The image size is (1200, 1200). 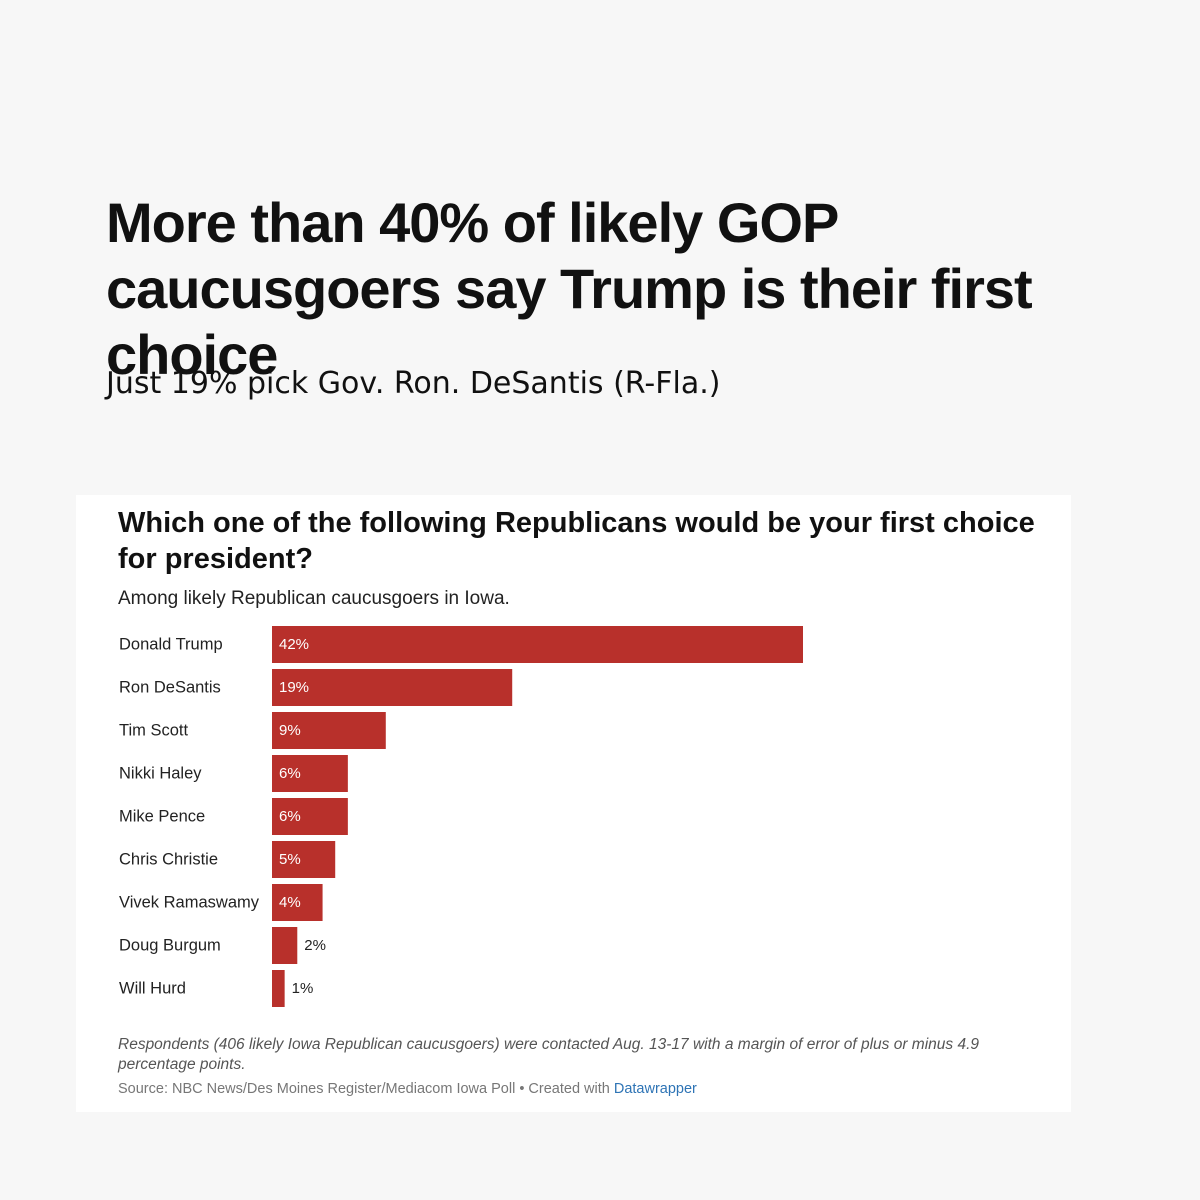 I want to click on datawrapper-link: Datawrapper, so click(x=655, y=1089).